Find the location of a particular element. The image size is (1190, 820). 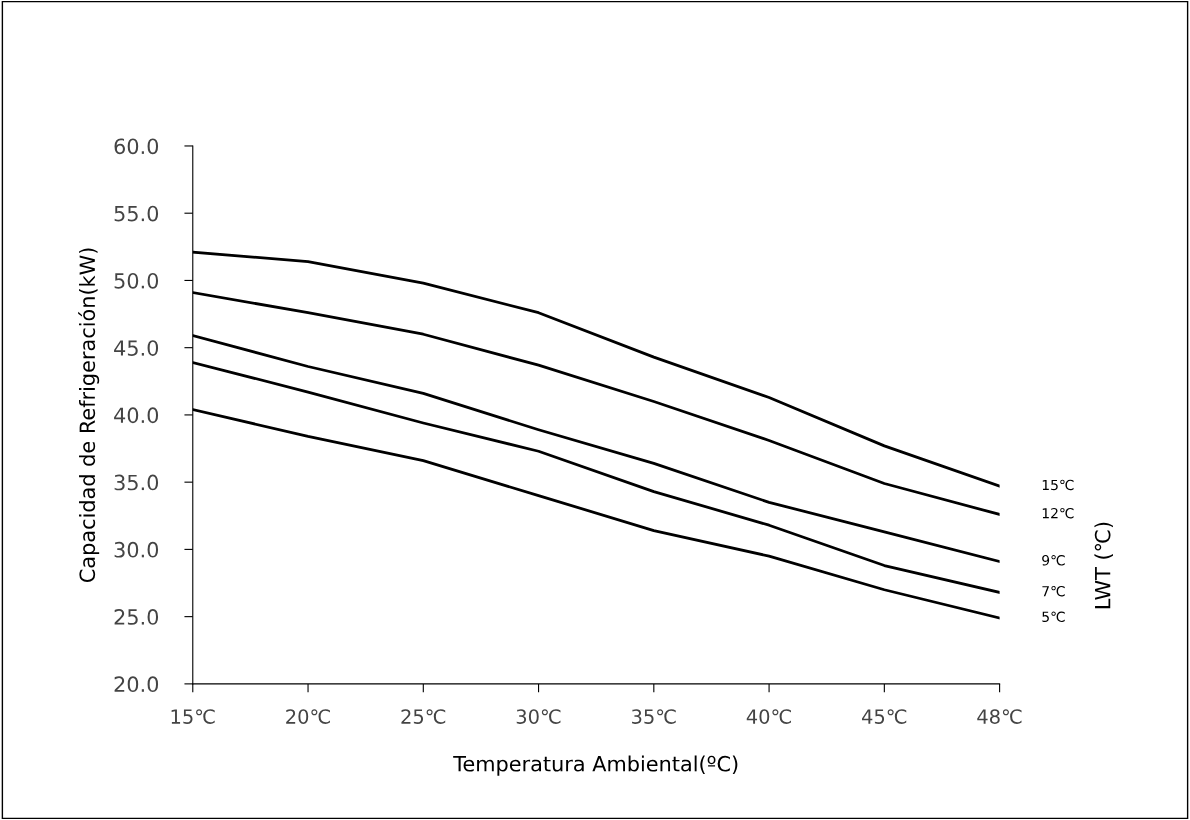

y-tick-label: 20.0 is located at coordinates (136, 684).